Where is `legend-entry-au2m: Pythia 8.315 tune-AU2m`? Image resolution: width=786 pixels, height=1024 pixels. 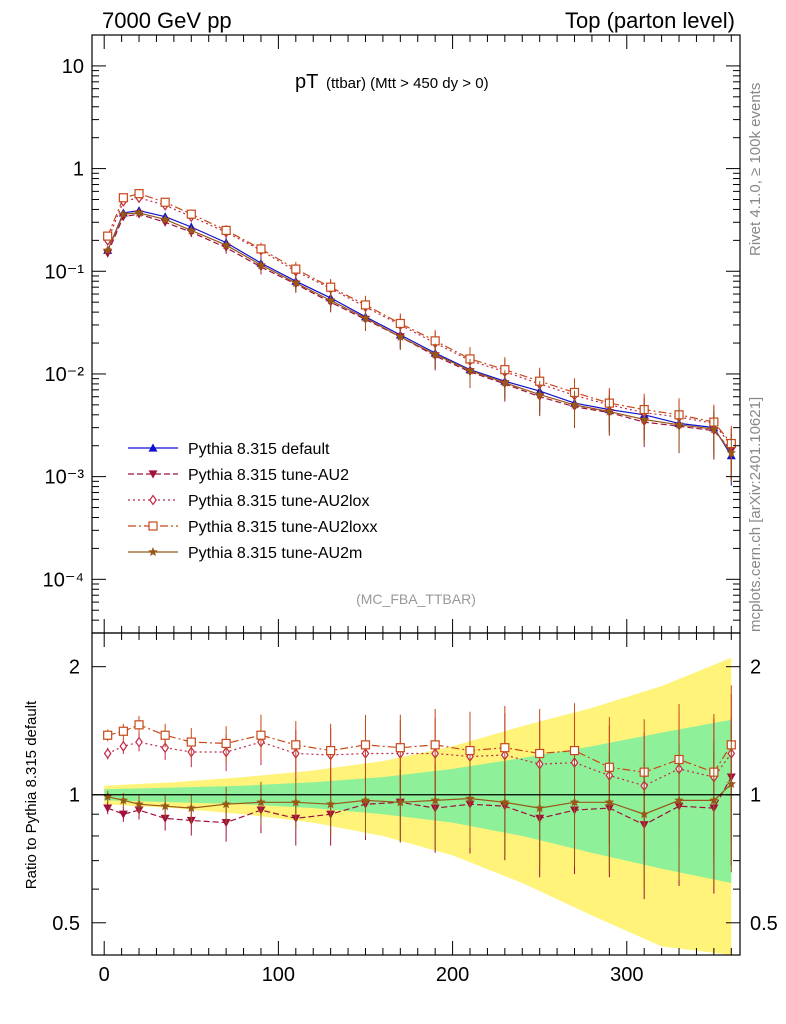 legend-entry-au2m: Pythia 8.315 tune-AU2m is located at coordinates (245, 553).